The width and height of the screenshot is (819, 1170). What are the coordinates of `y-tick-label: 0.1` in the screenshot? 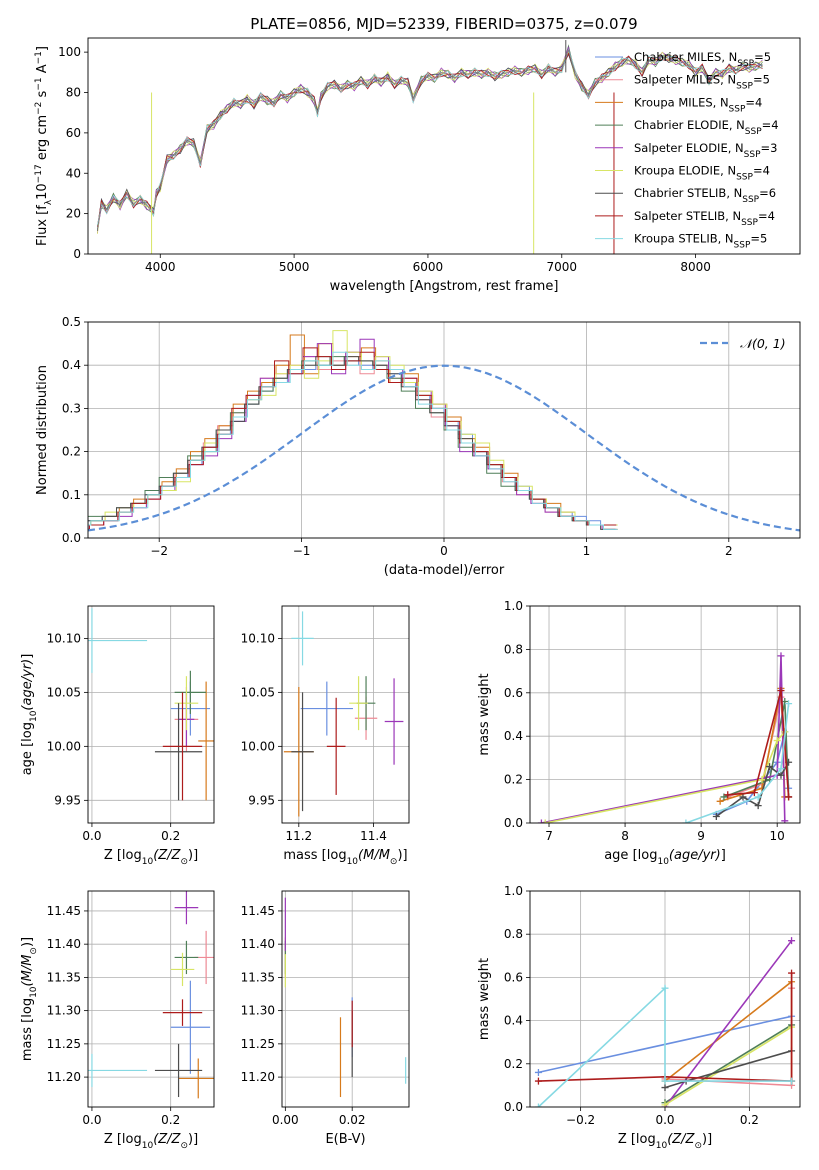 It's located at (71, 495).